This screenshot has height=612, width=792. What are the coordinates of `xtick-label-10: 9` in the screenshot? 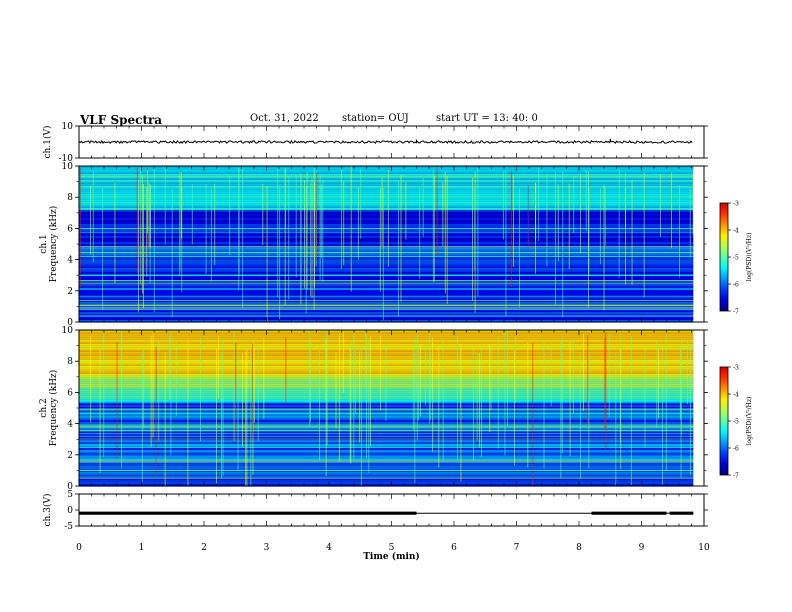 It's located at (642, 548).